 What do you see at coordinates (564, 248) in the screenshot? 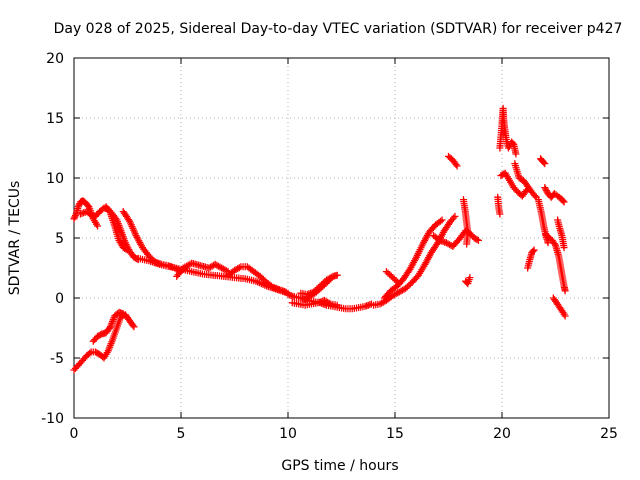
I see `data-point-sat-ab` at bounding box center [564, 248].